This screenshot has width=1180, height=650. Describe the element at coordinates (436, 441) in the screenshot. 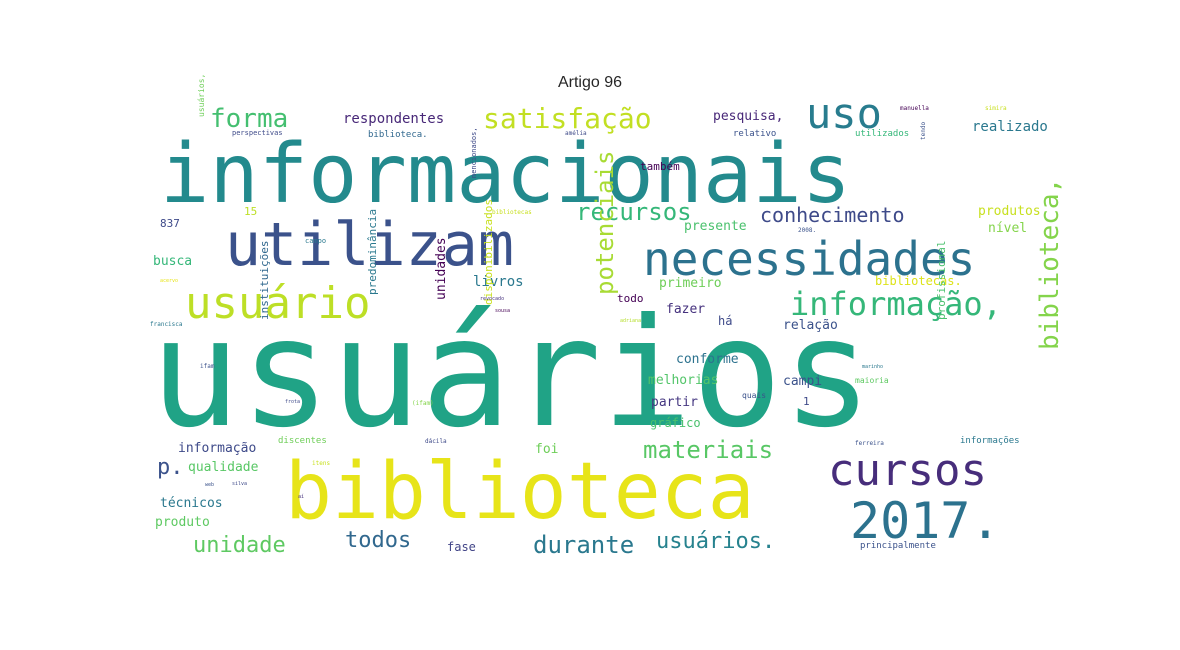

I see `cloud-word: dácila` at that location.